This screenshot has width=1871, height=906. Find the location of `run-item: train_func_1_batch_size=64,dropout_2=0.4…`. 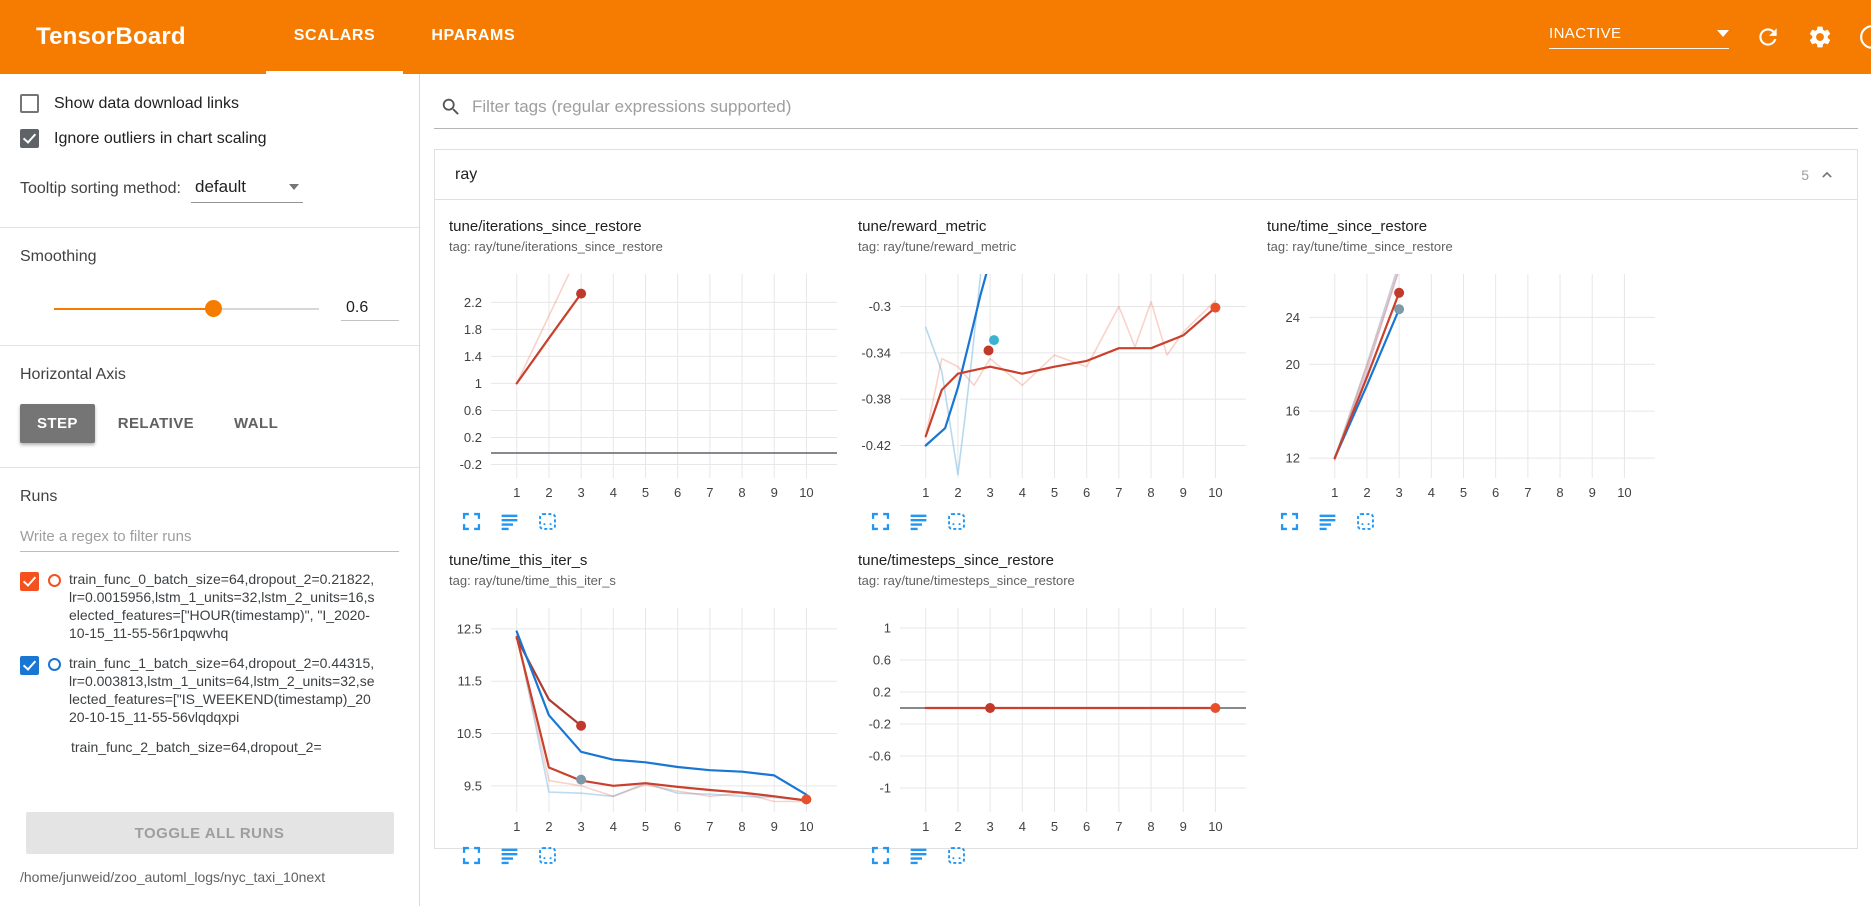

run-item: train_func_1_batch_size=64,dropout_2=0.4… is located at coordinates (209, 690).